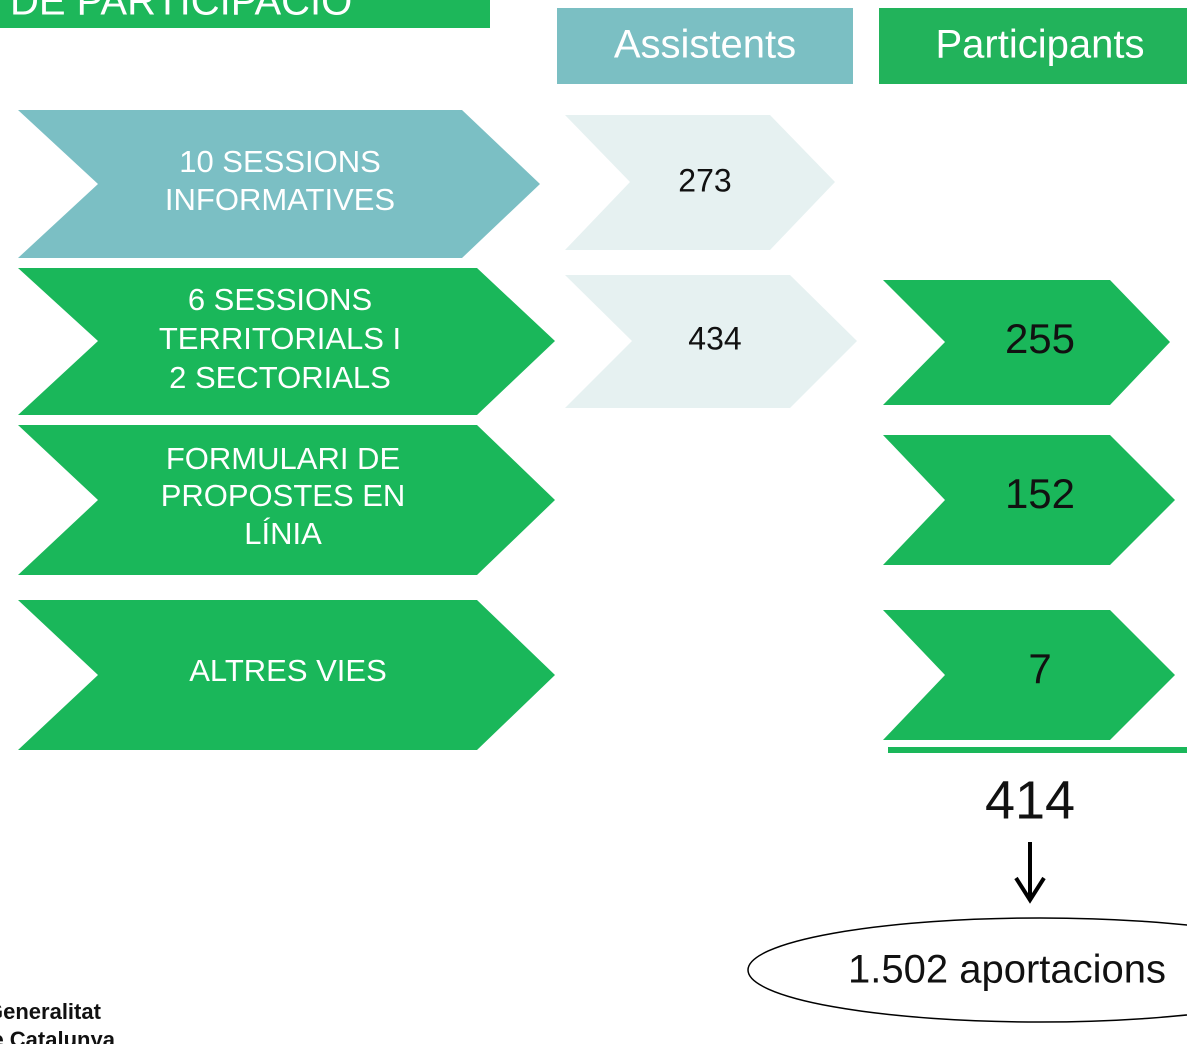 The image size is (1187, 1044). What do you see at coordinates (1040, 493) in the screenshot?
I see `participants-value: 152` at bounding box center [1040, 493].